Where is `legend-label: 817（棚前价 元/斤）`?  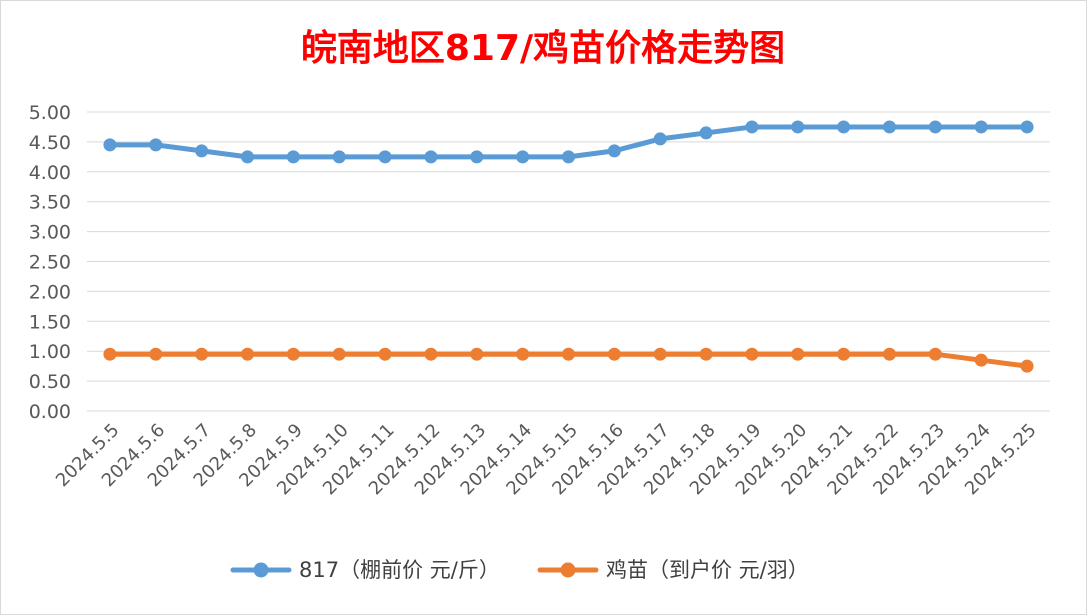
legend-label: 817（棚前价 元/斤） is located at coordinates (399, 570).